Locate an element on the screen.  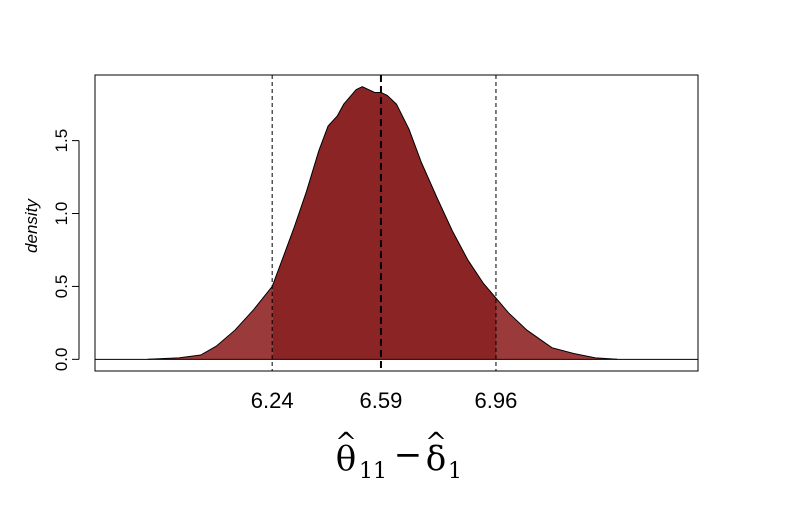
x-label-theta-subscript: 11 is located at coordinates (373, 471).